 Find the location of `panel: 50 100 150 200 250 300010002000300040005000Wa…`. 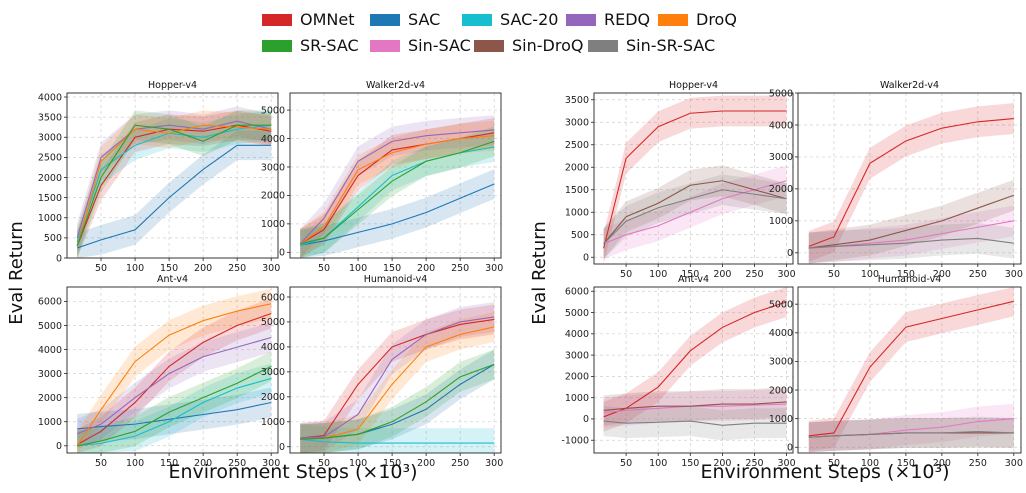

panel: 50 100 150 200 250 300010002000300040005000Wa… is located at coordinates (382, 177).